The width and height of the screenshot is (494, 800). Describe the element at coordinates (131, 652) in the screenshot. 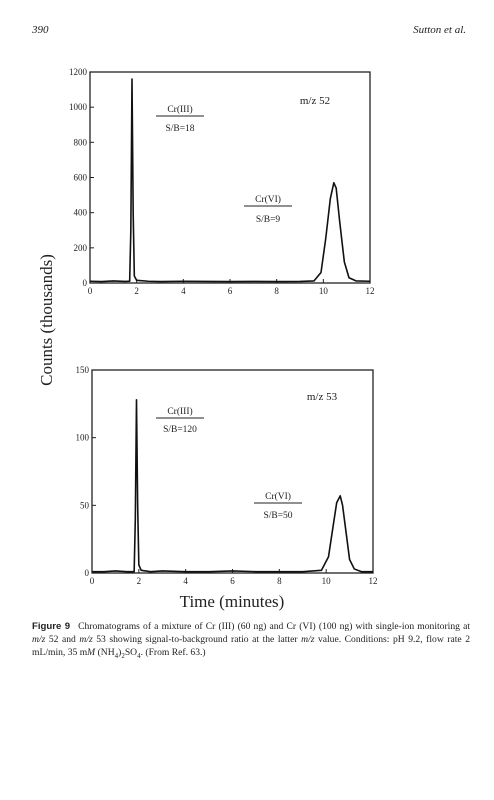

I see `caption-text: SO` at that location.